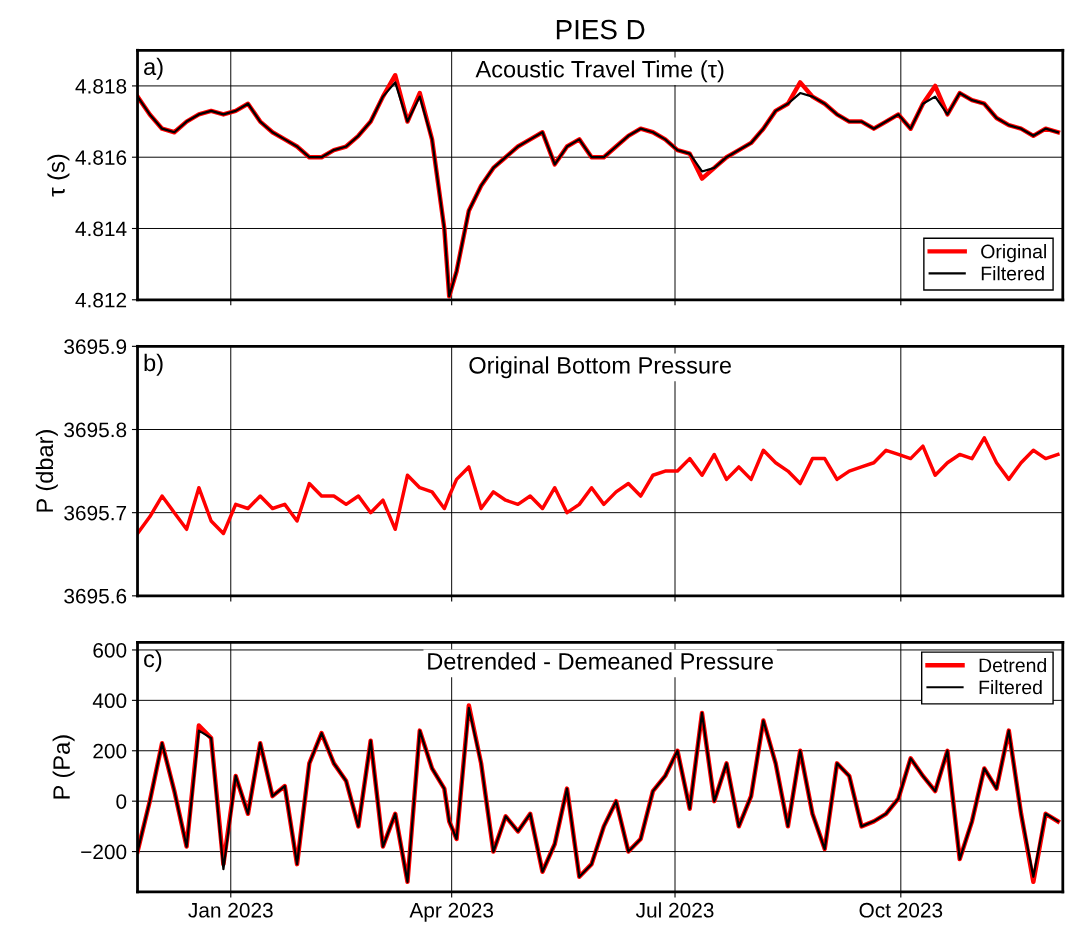 The height and width of the screenshot is (931, 1066). What do you see at coordinates (109, 701) in the screenshot?
I see `y-tick-label: 400` at bounding box center [109, 701].